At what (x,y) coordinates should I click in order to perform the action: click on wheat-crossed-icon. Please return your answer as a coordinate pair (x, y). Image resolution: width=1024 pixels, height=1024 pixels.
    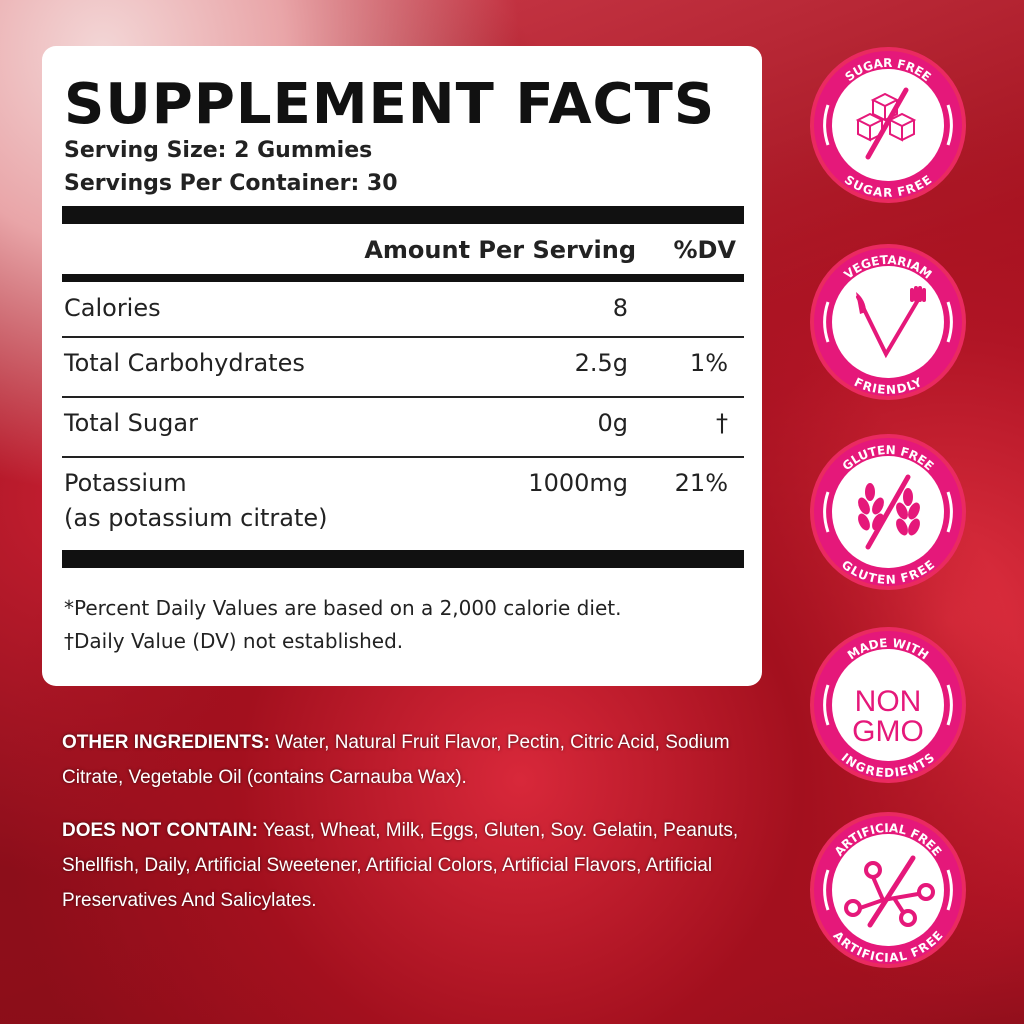
    Looking at the image, I should click on (889, 512).